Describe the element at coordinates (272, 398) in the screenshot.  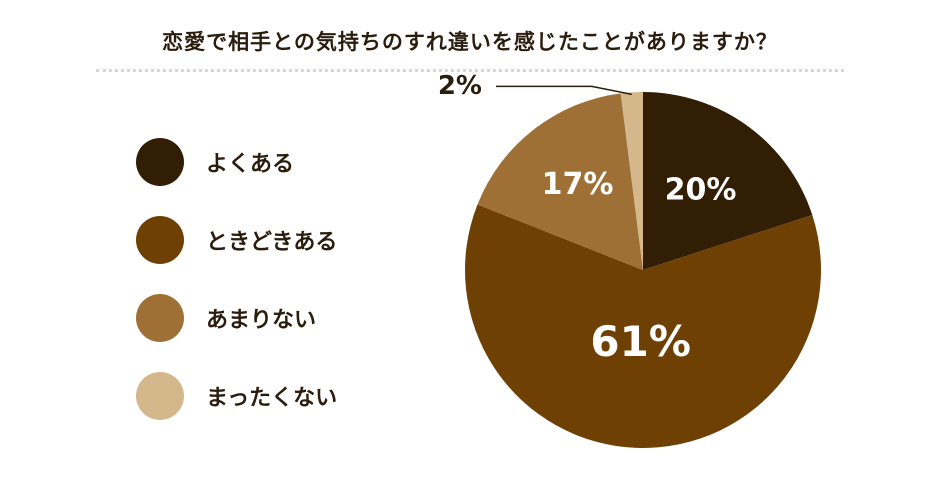
I see `legend-label: まったくない` at that location.